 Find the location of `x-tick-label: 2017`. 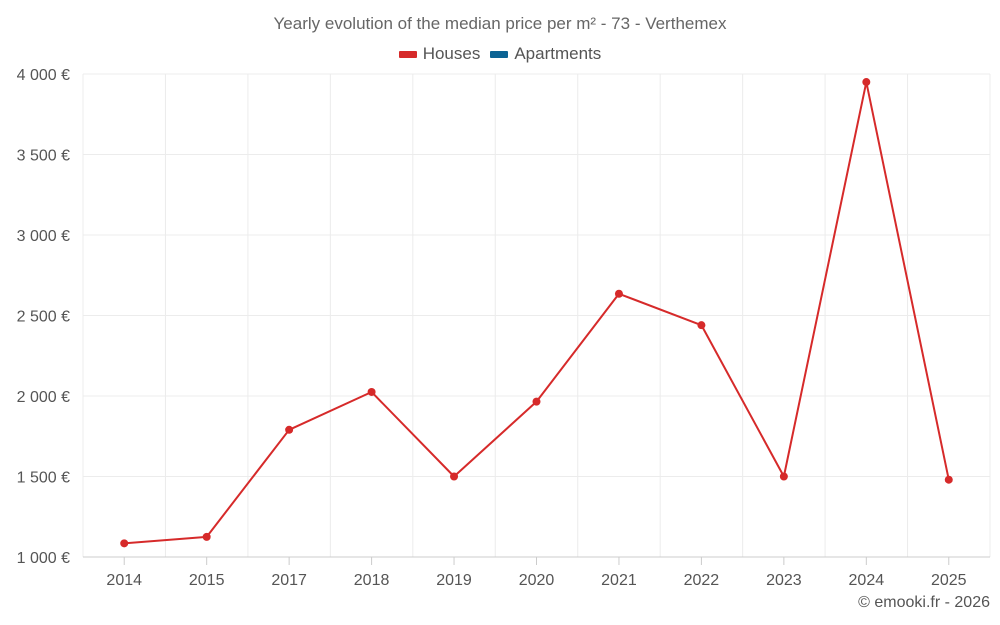

x-tick-label: 2017 is located at coordinates (289, 580).